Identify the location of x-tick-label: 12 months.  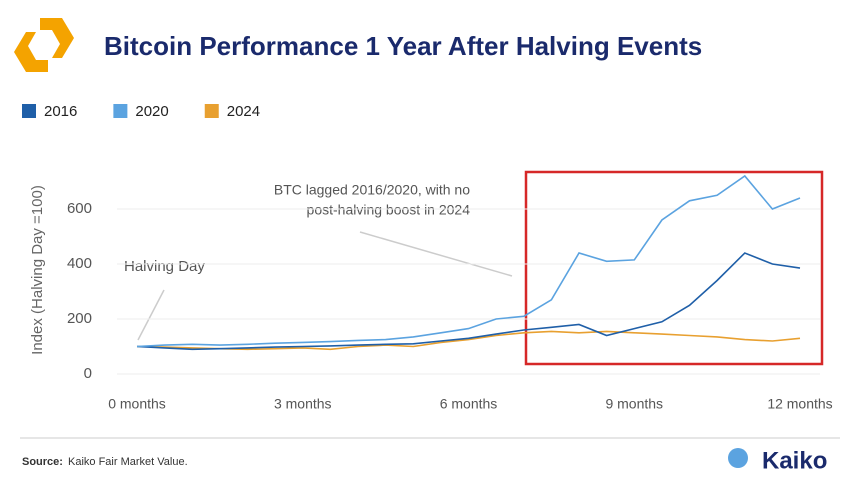
(799, 404).